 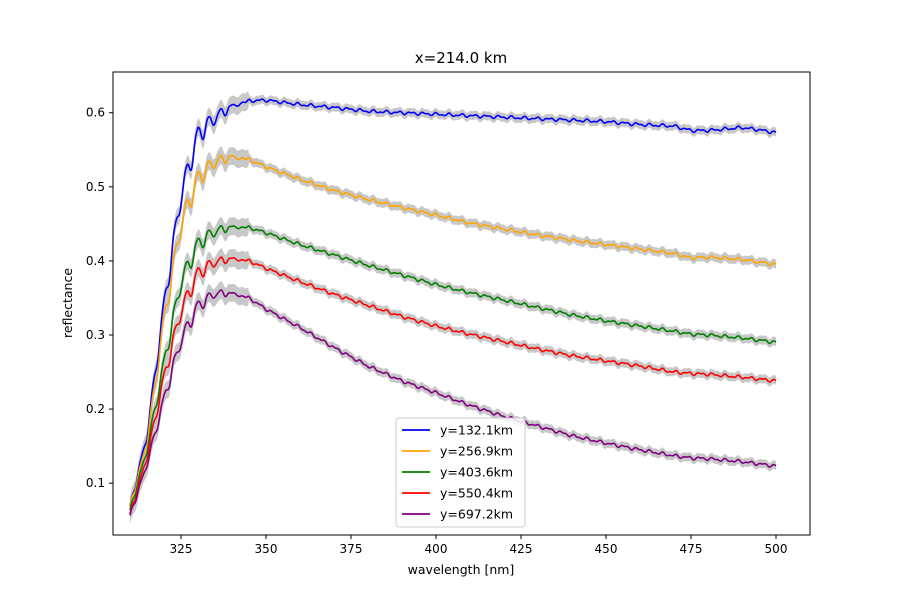 I want to click on x-tick-label: 400, so click(x=436, y=549).